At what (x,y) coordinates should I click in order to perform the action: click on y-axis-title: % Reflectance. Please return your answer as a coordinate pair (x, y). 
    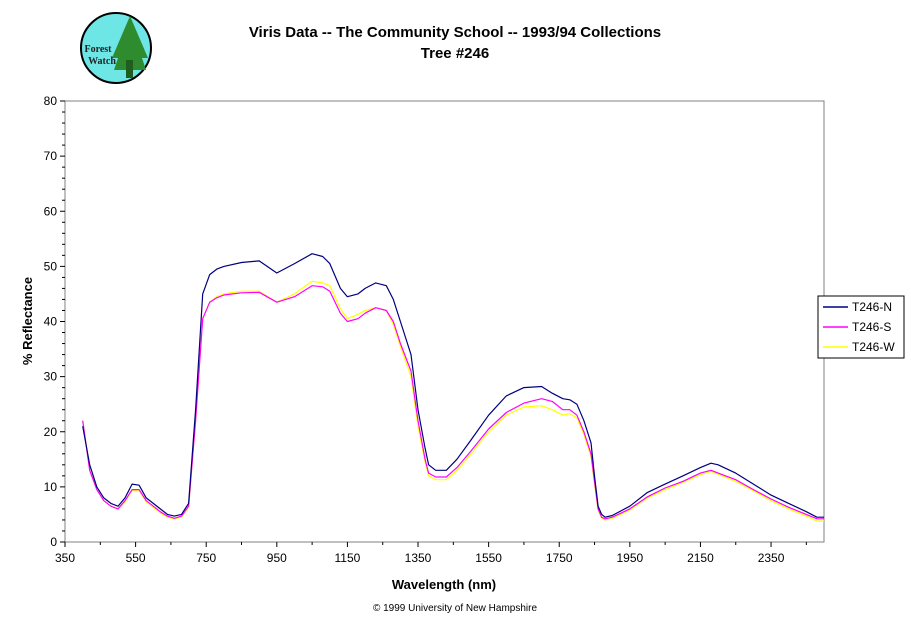
    Looking at the image, I should click on (27, 321).